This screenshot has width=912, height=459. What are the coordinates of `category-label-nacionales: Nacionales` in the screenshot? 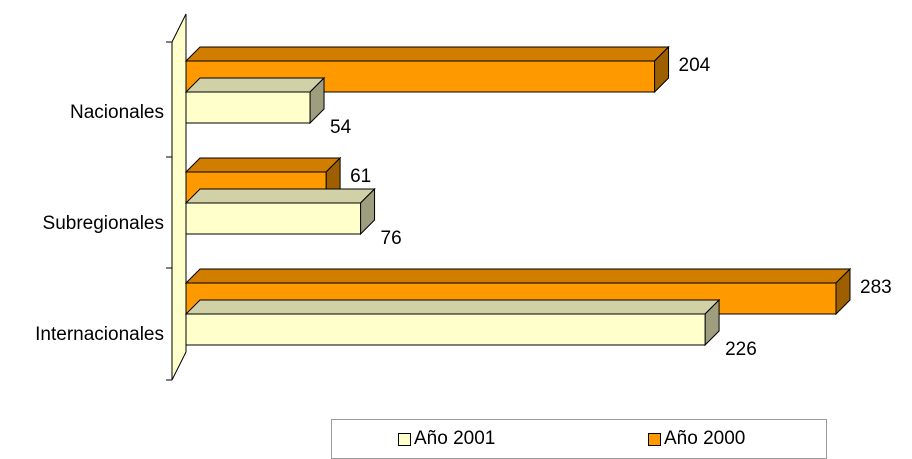 It's located at (117, 112).